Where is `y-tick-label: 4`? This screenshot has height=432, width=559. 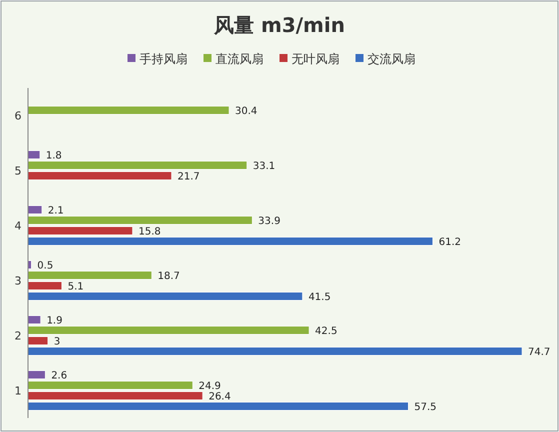
y-tick-label: 4 is located at coordinates (18, 226).